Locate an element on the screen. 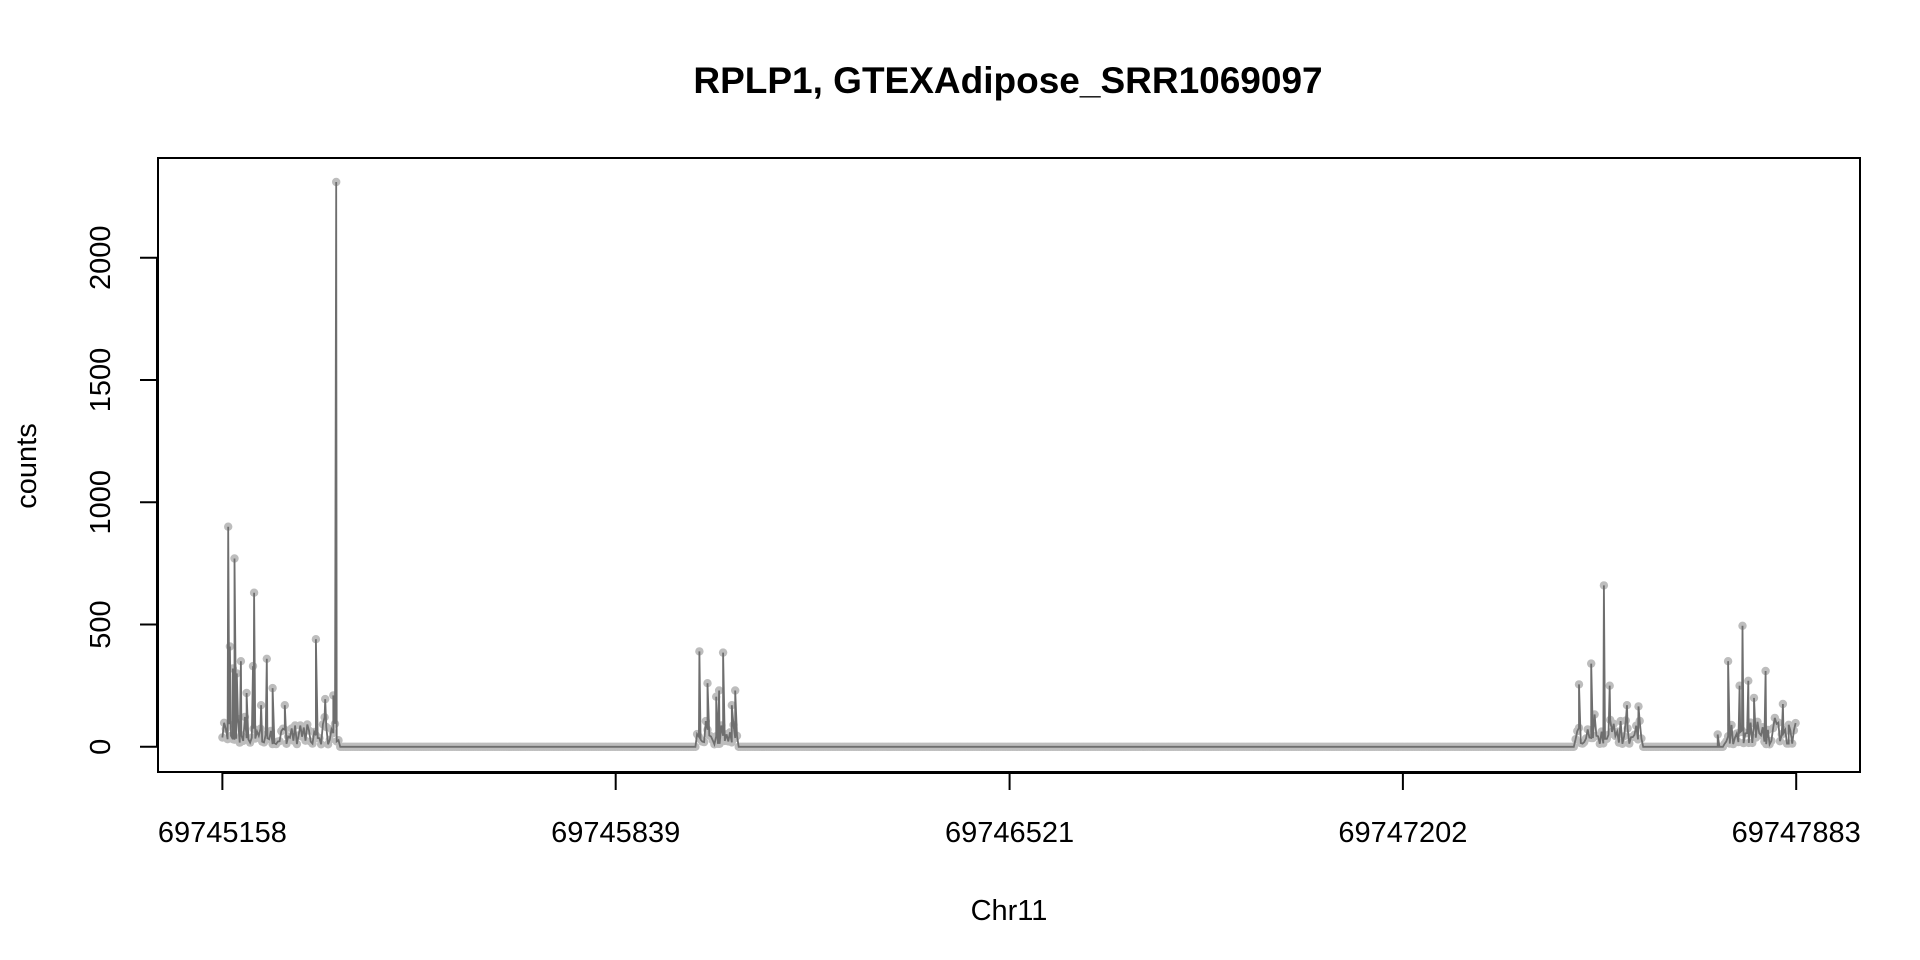 The height and width of the screenshot is (960, 1920). y-axis-label: counts is located at coordinates (27, 465).